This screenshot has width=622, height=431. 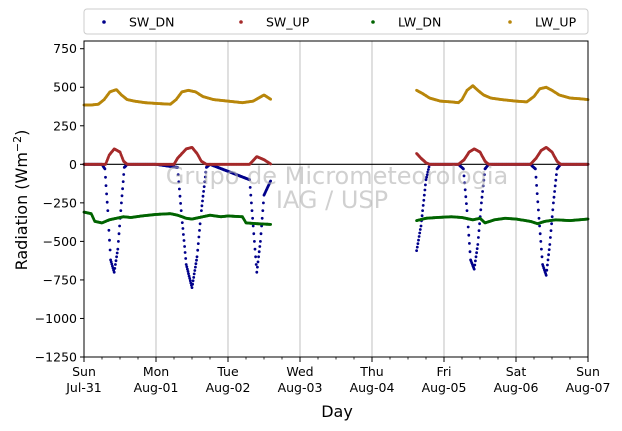 I want to click on y-axis-title: Radiation (Wm−2), so click(x=21, y=200).